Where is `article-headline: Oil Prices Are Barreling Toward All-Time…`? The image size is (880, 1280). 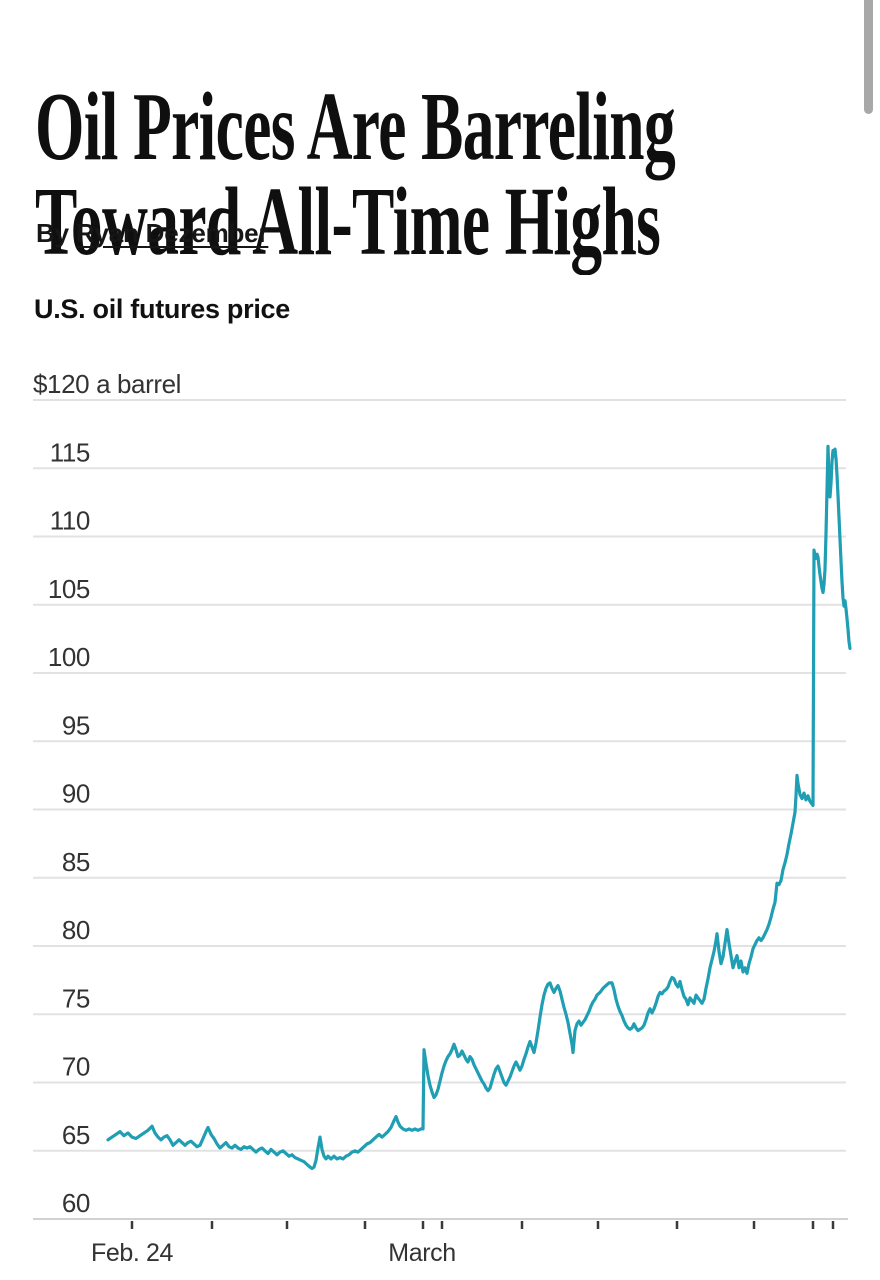
article-headline: Oil Prices Are Barreling Toward All-Time… is located at coordinates (355, 174).